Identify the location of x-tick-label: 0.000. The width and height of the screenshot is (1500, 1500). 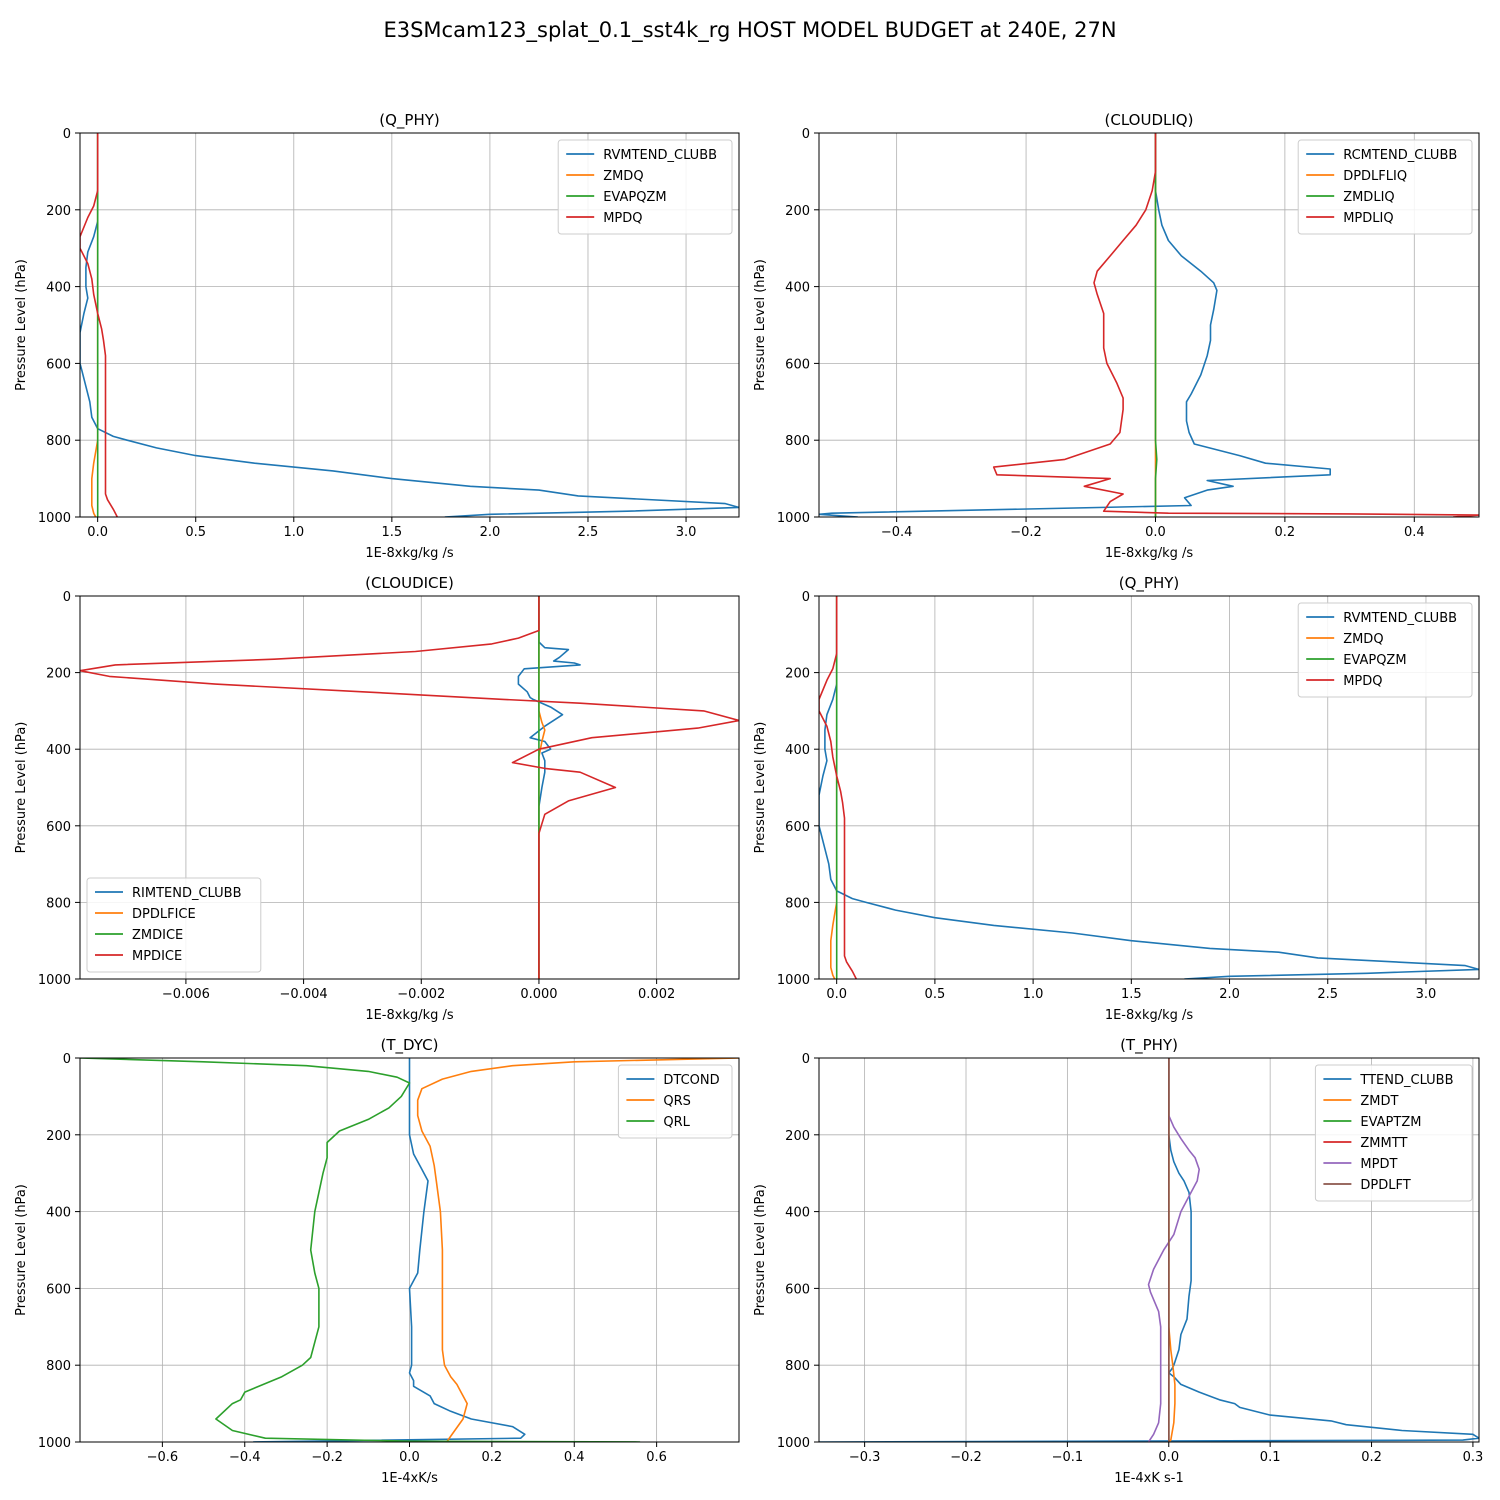
(538, 994).